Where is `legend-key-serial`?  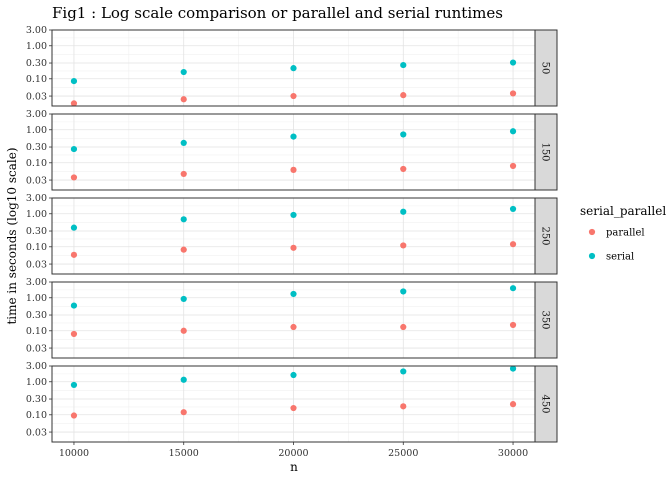 legend-key-serial is located at coordinates (592, 256).